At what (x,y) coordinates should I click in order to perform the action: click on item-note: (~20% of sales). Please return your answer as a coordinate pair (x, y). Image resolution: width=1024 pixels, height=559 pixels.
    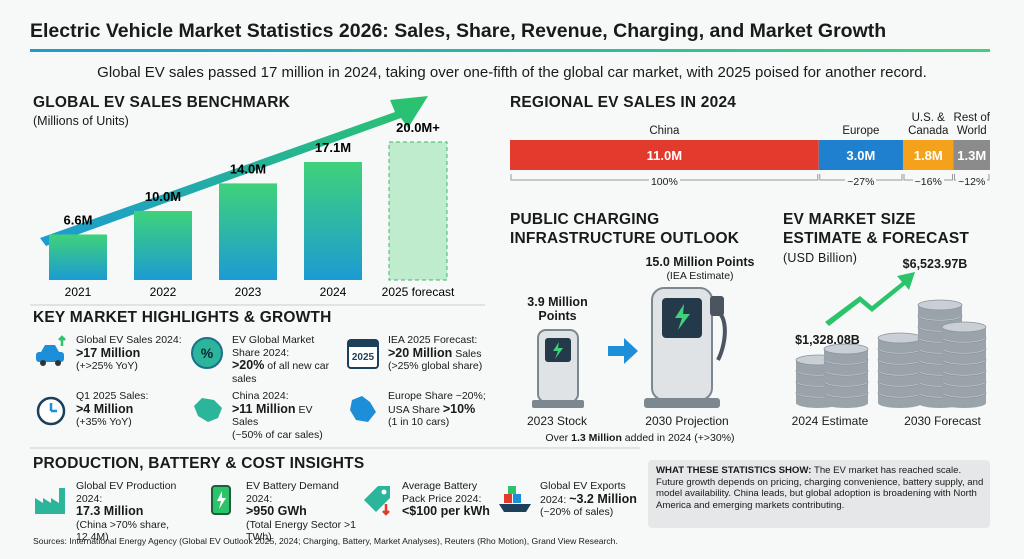
    Looking at the image, I should click on (577, 512).